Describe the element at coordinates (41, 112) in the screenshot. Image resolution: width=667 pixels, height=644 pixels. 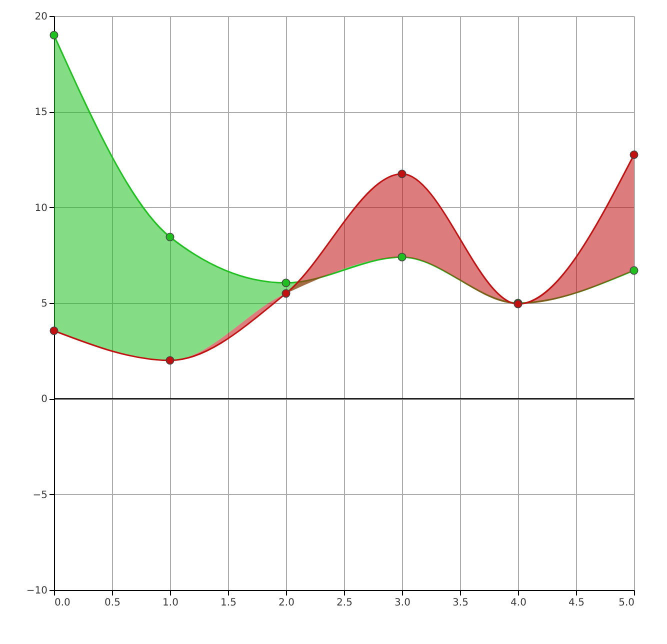
I see `y-tick-label: 15` at that location.